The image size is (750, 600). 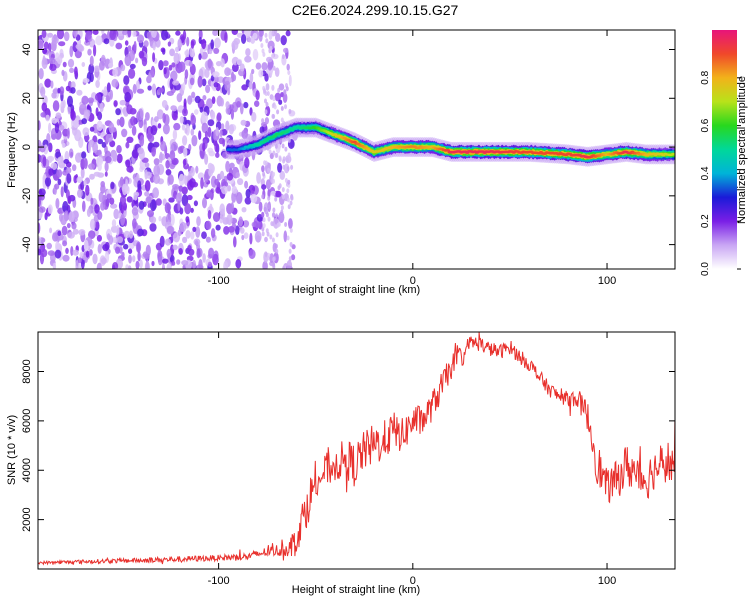 What do you see at coordinates (27, 196) in the screenshot?
I see `spectrogram-y-tick-label: -20` at bounding box center [27, 196].